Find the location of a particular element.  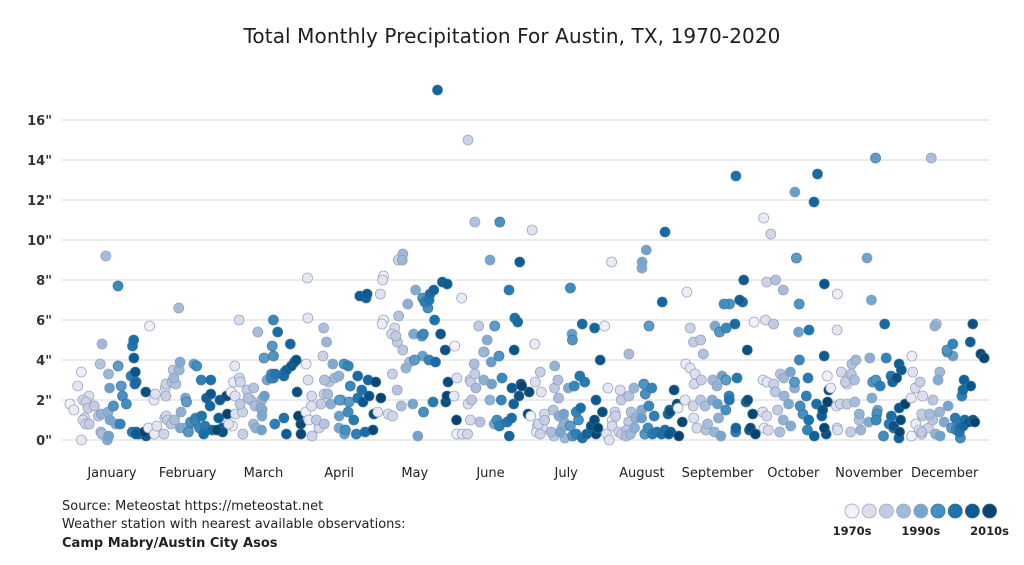

data-point-august-1970 is located at coordinates (604, 326).